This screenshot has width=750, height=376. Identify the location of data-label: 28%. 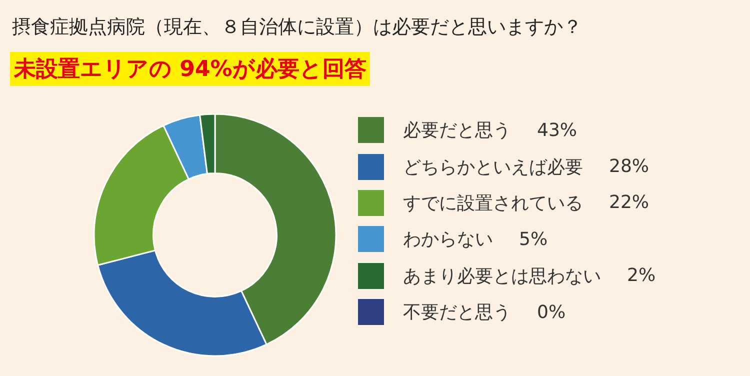
(629, 167).